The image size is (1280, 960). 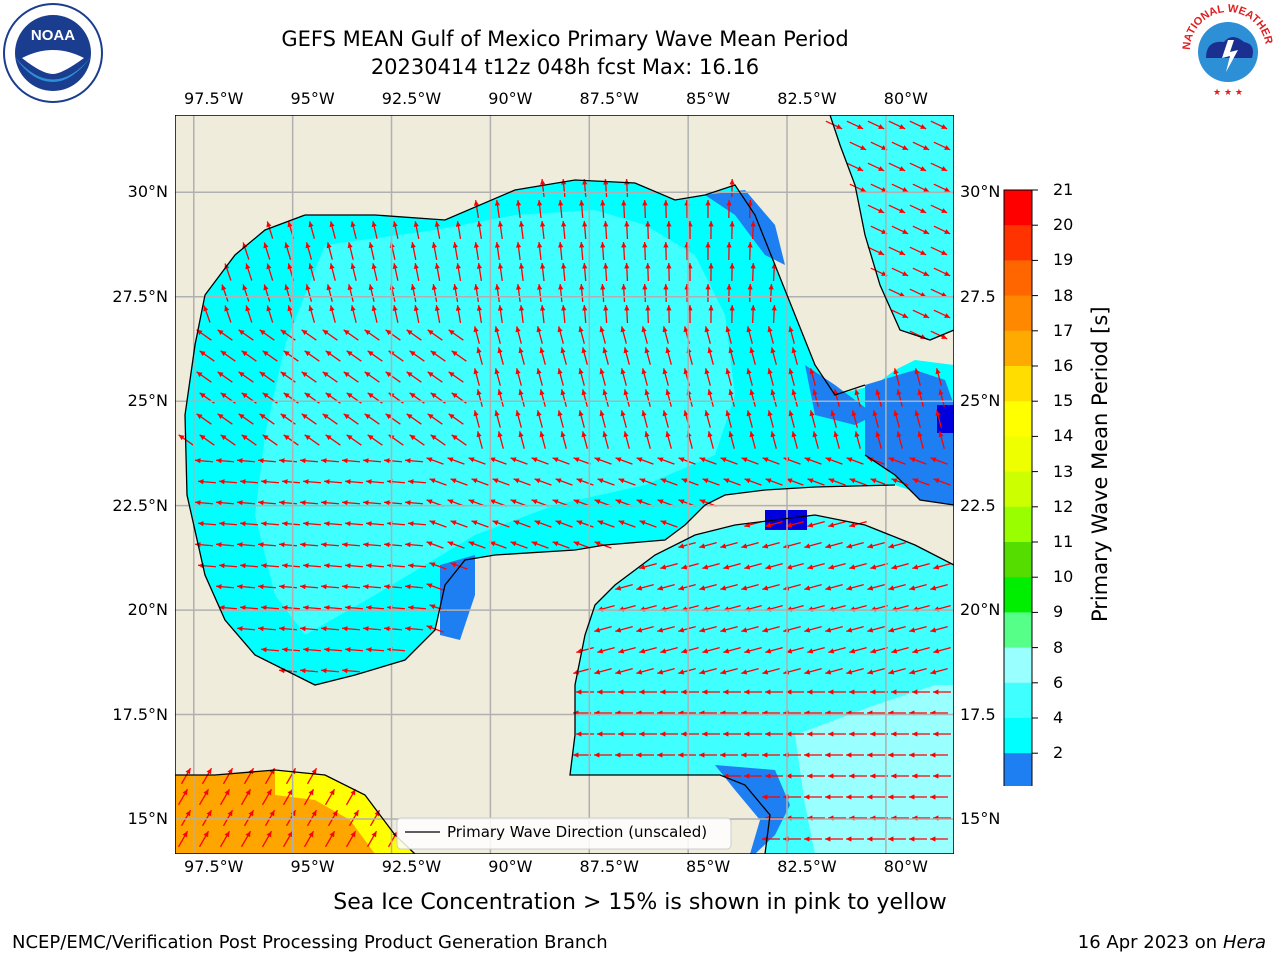 I want to click on lon-label-bottom: 85°W, so click(x=708, y=866).